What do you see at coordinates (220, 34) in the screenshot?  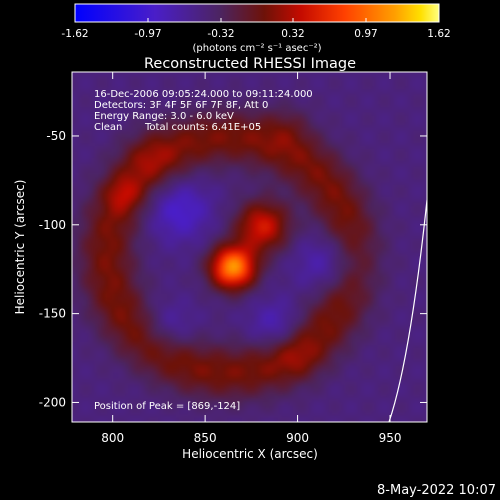 I see `colorbar-tick-label: -0.32` at bounding box center [220, 34].